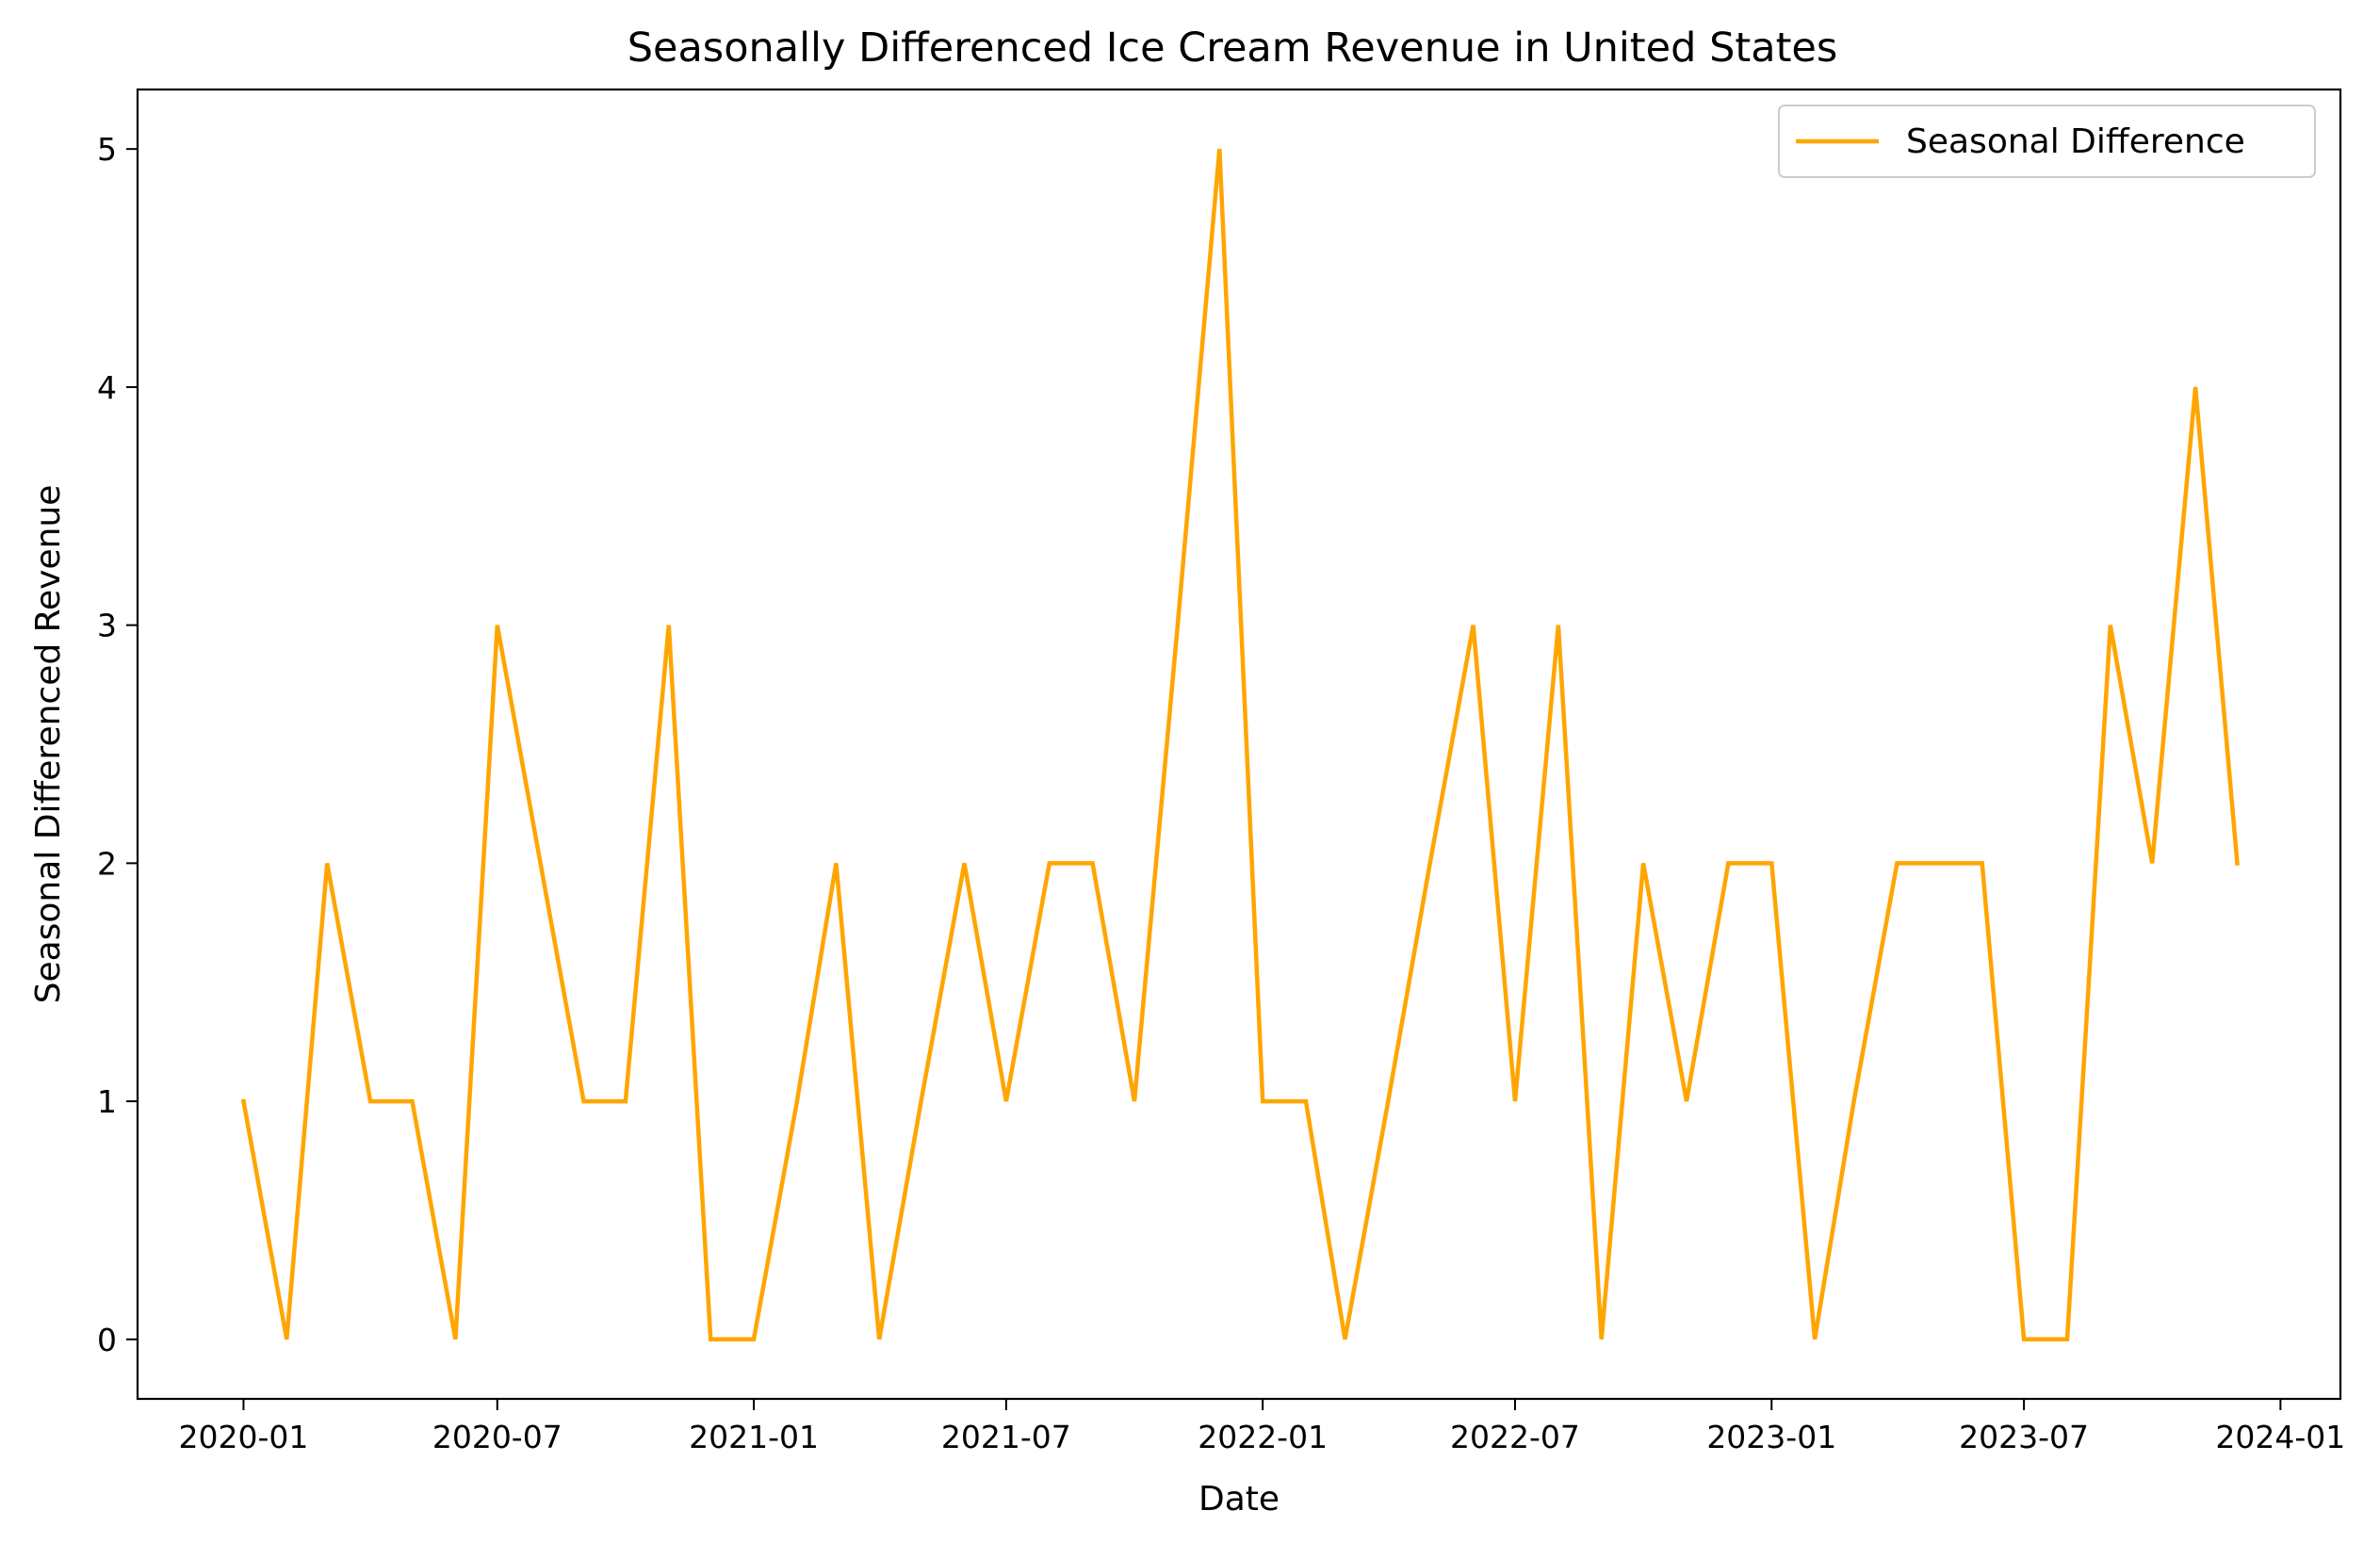 This screenshot has width=2380, height=1543. What do you see at coordinates (754, 1437) in the screenshot?
I see `x-tick-label: 2021-01` at bounding box center [754, 1437].